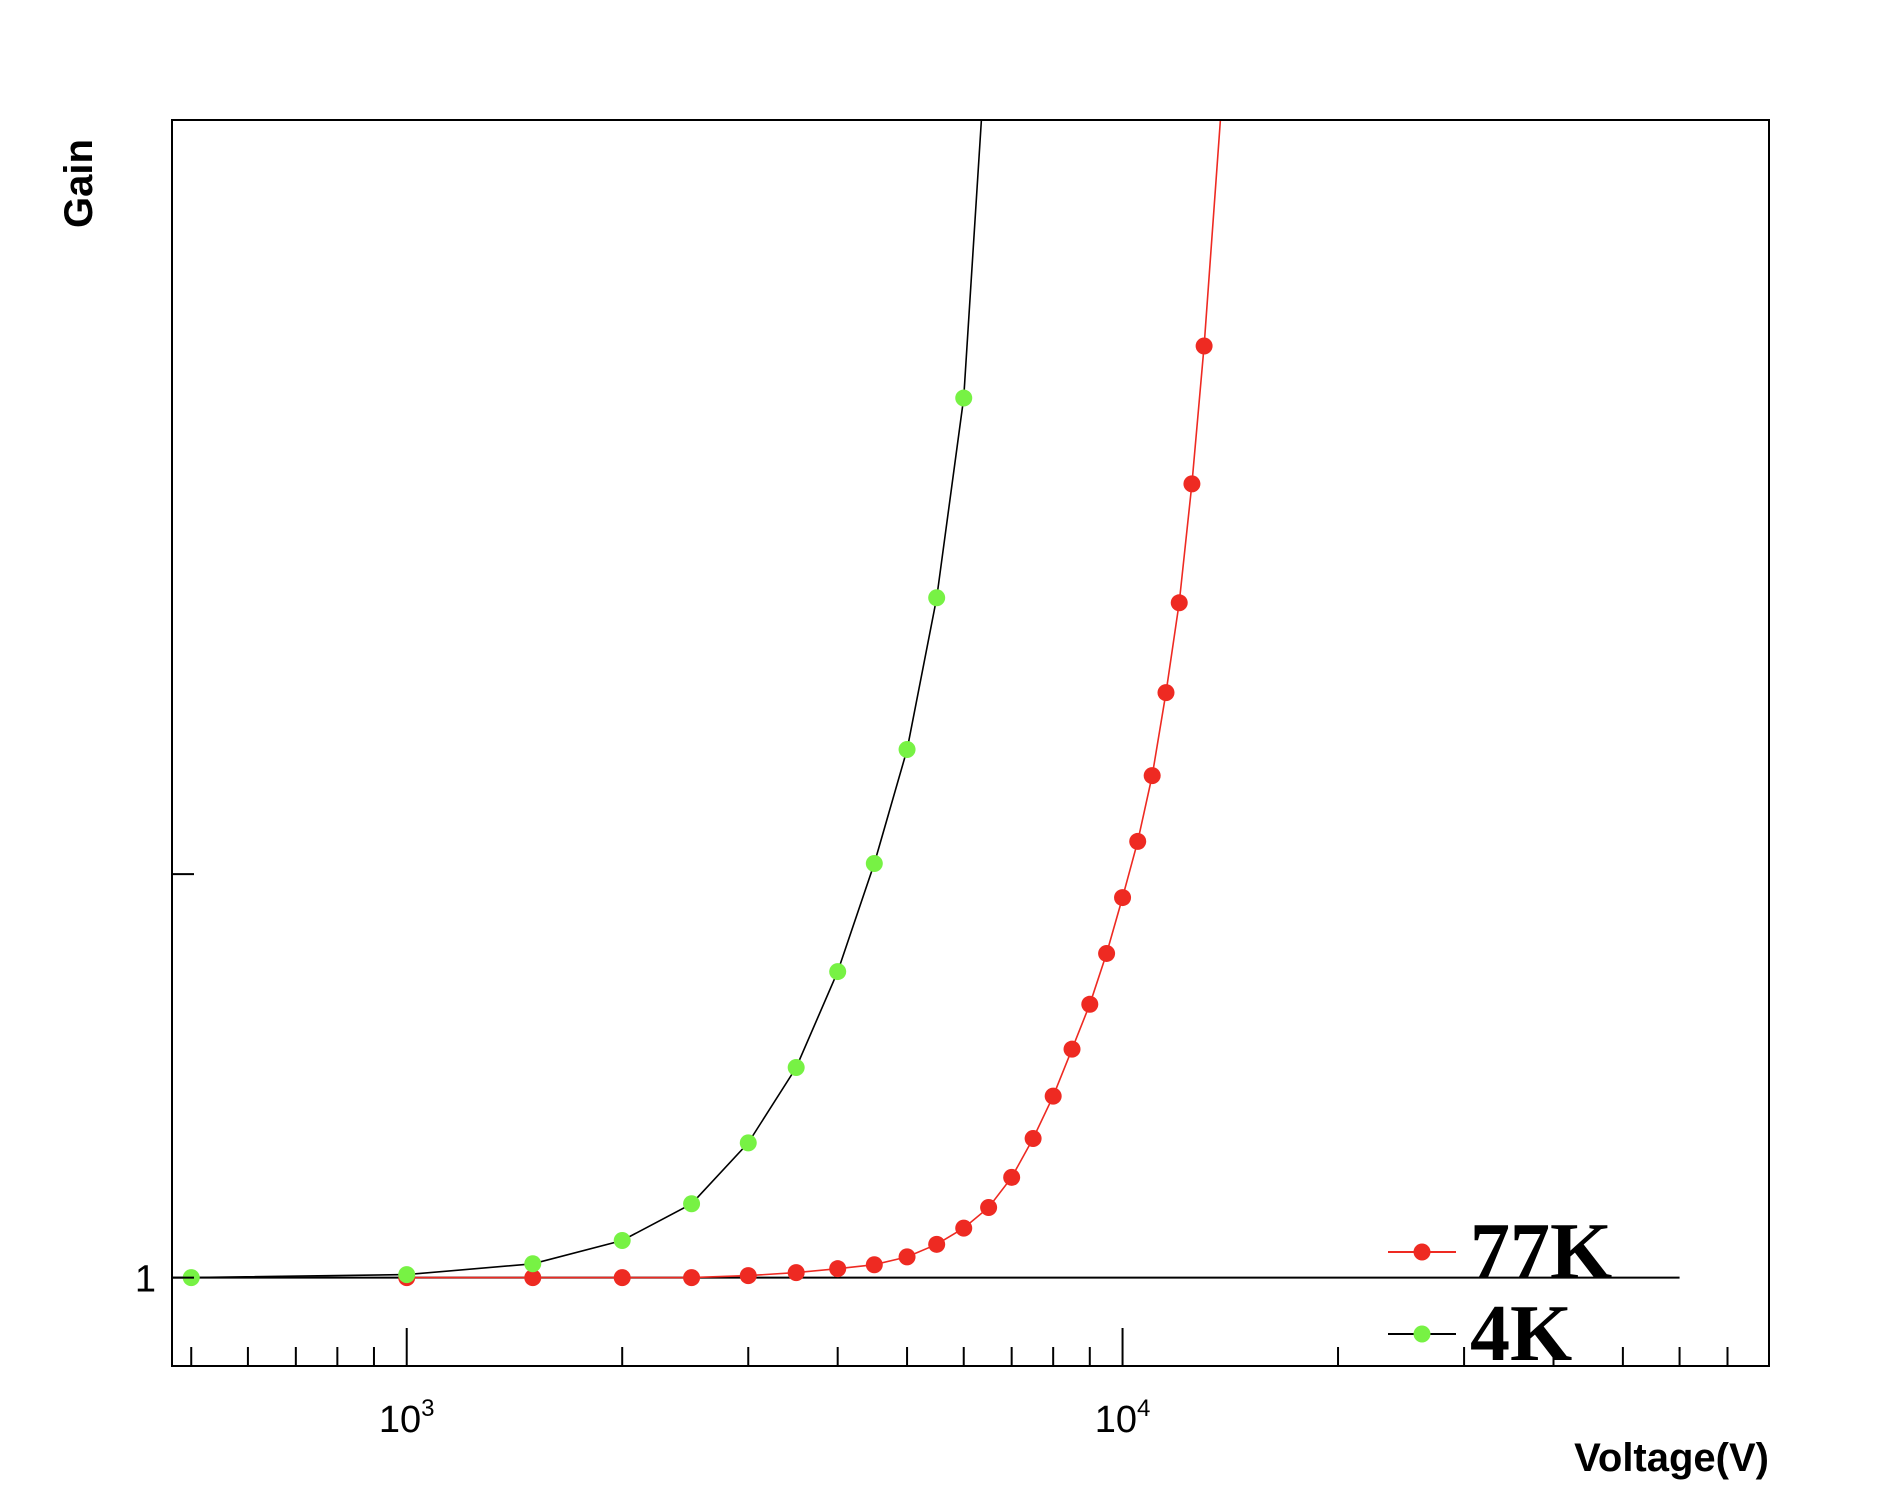 This screenshot has width=1884, height=1508. Describe the element at coordinates (1422, 1334) in the screenshot. I see `legend-marker-4k` at that location.